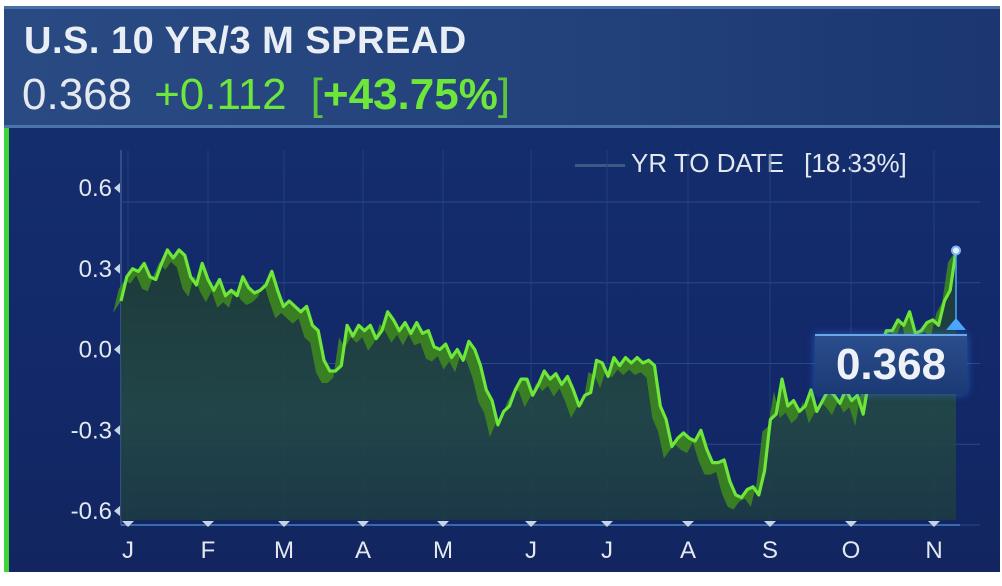  I want to click on last-value-callout: 0.368, so click(891, 364).